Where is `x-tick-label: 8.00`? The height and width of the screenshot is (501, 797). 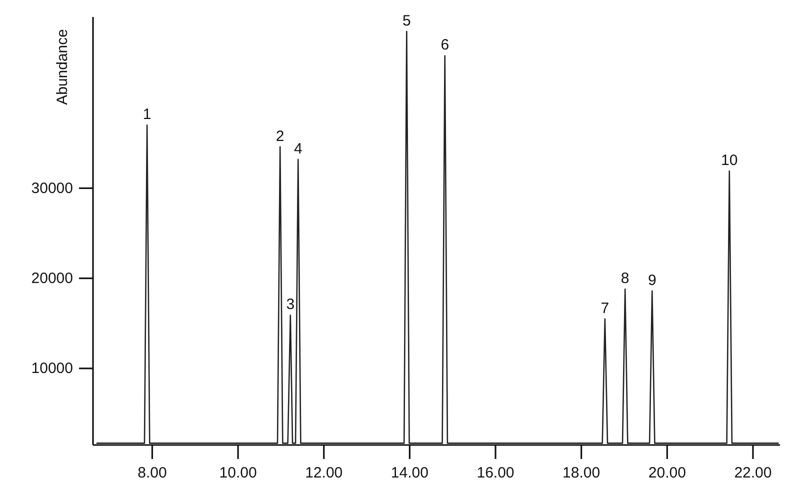
x-tick-label: 8.00 is located at coordinates (152, 473).